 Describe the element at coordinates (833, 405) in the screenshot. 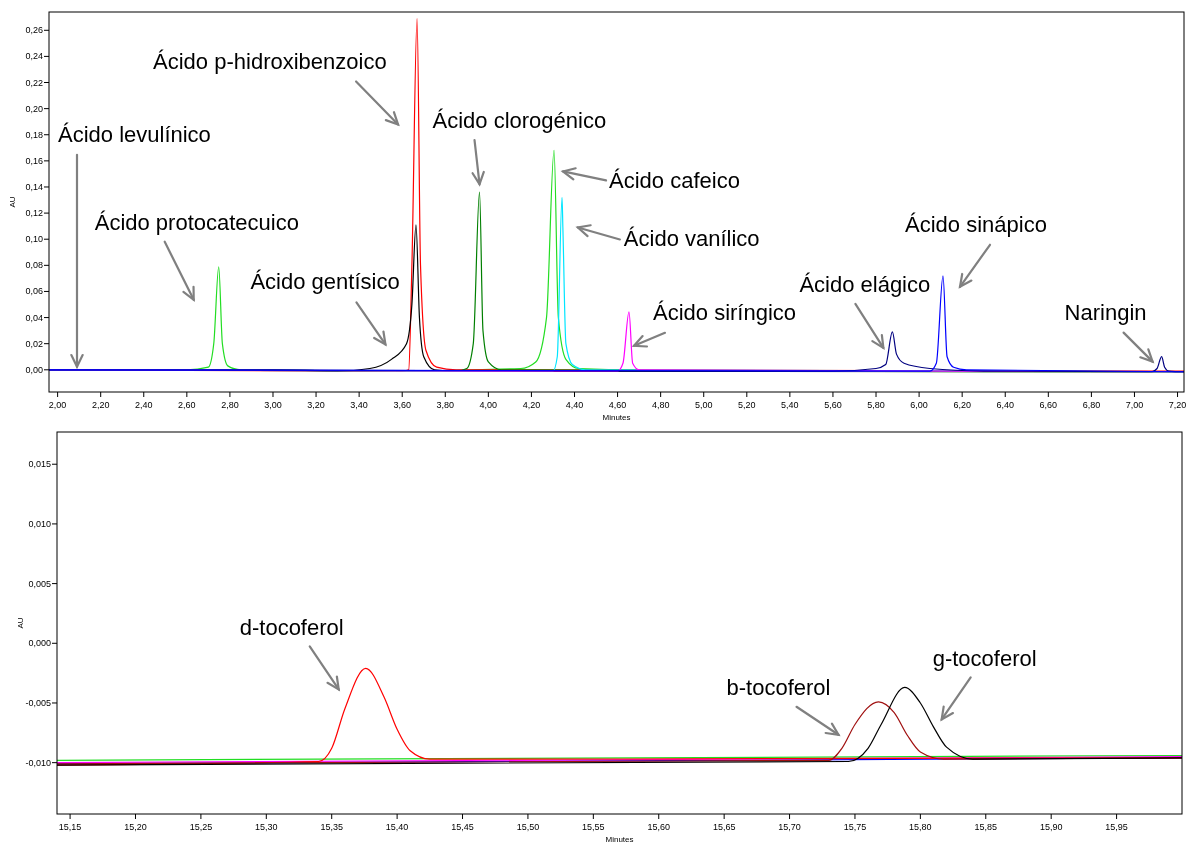

I see `x-tick-label: 5,60` at that location.